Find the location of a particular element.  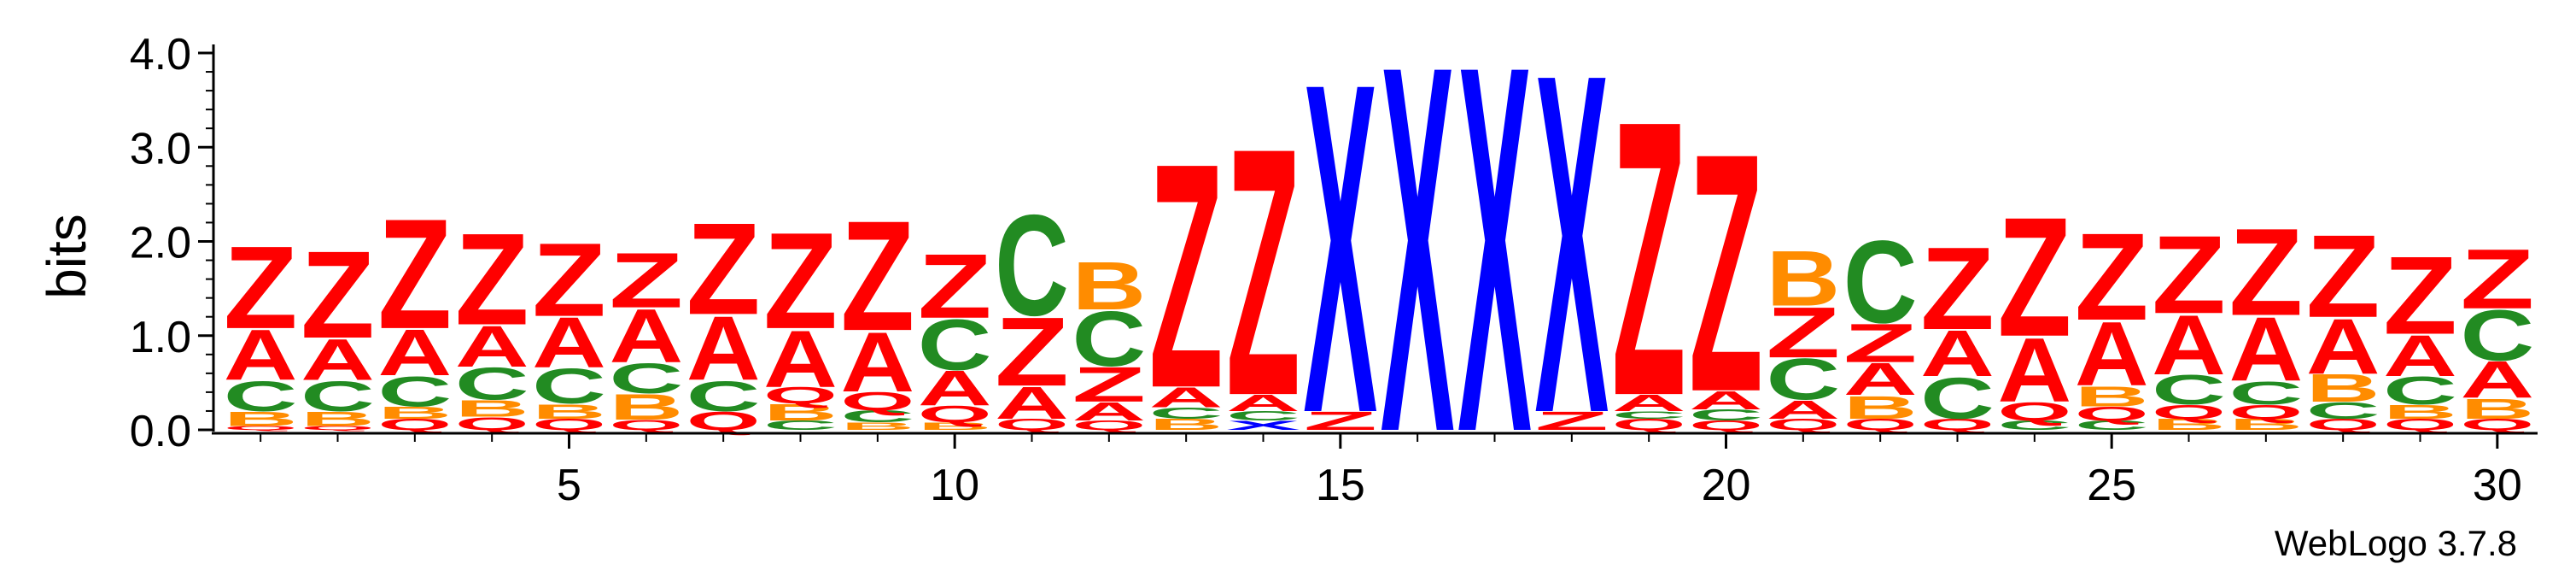

letter-c-pos-8: C is located at coordinates (800, 425).